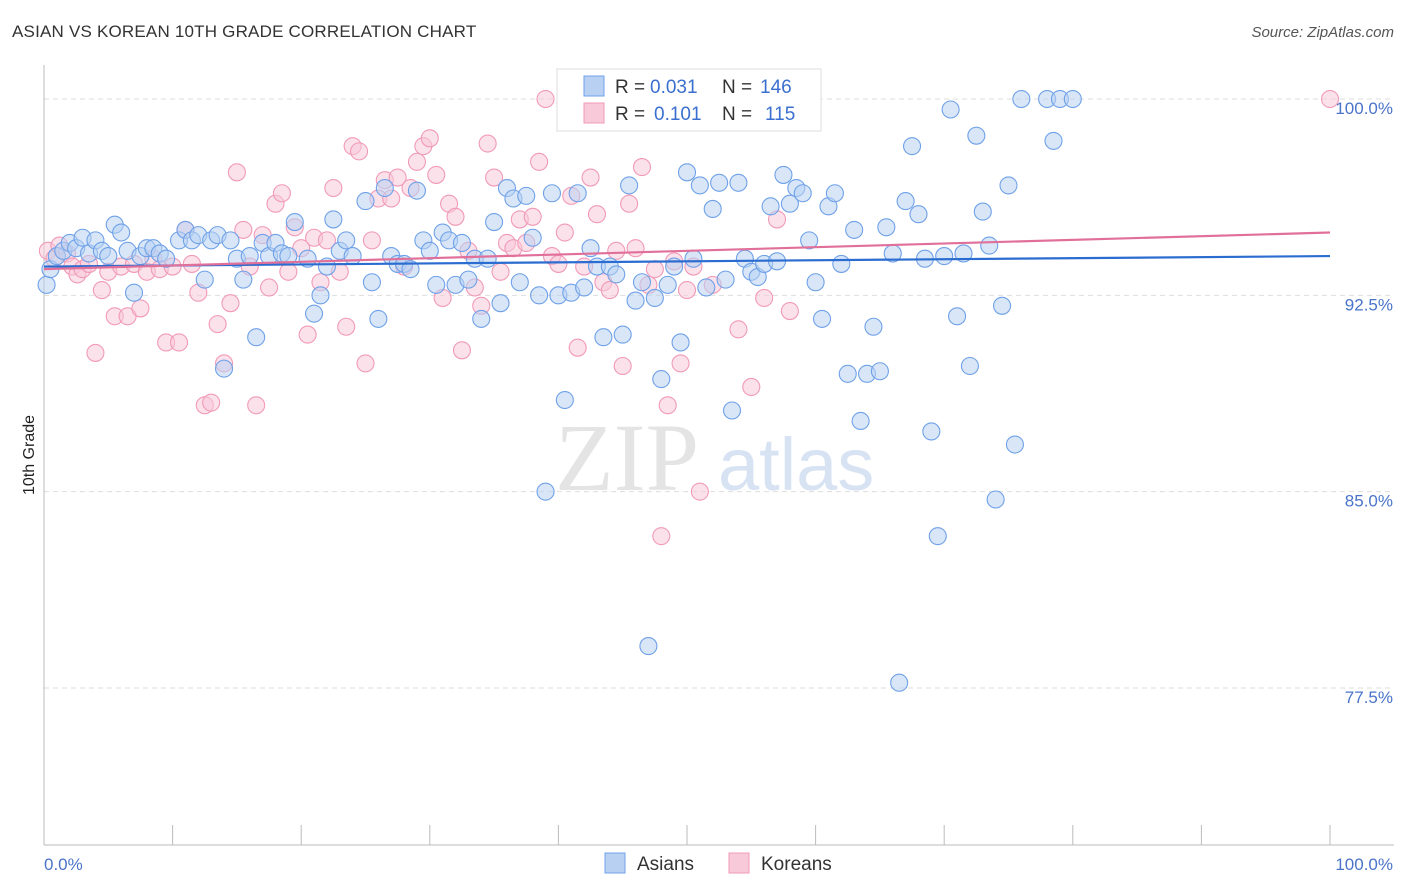  Describe the element at coordinates (63, 864) in the screenshot. I see `x-tick-label: 0.0%` at that location.